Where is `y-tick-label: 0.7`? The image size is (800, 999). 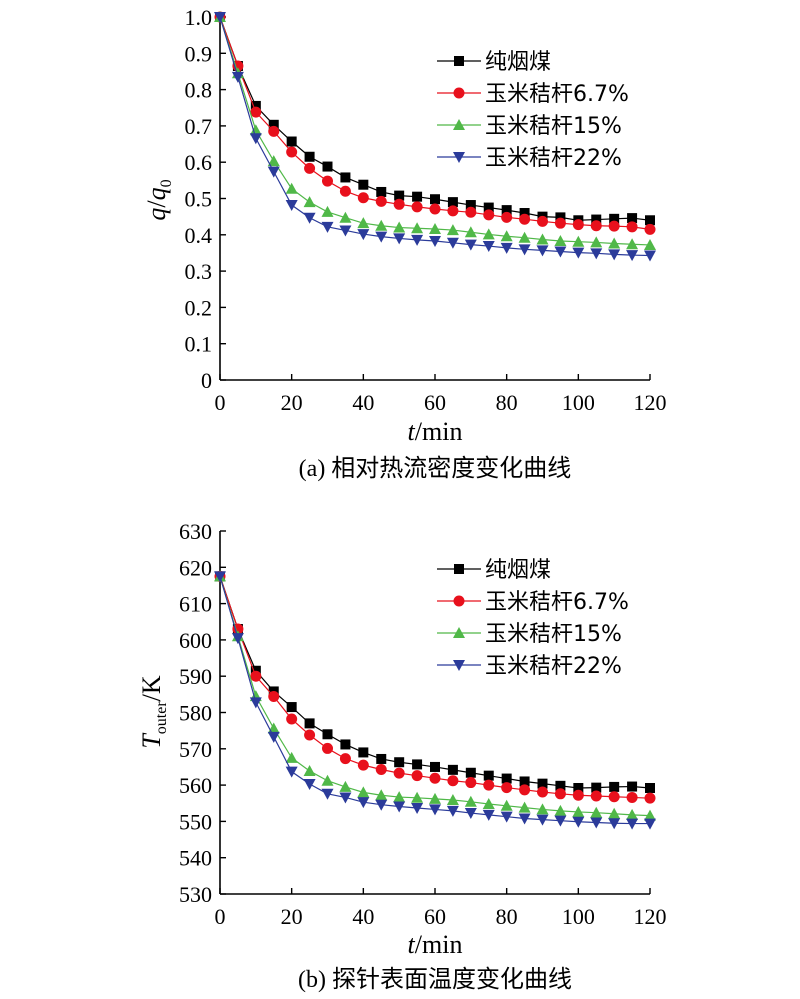 y-tick-label: 0.7 is located at coordinates (199, 126).